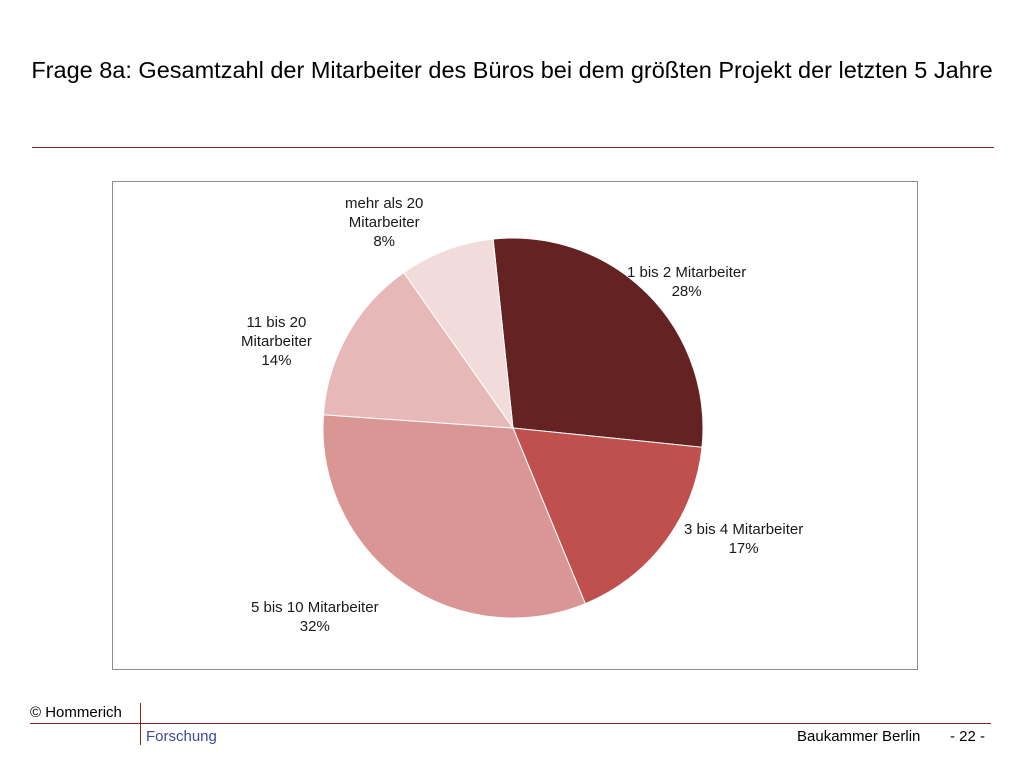 The height and width of the screenshot is (768, 1024). I want to click on footer-vertical-divider, so click(140, 724).